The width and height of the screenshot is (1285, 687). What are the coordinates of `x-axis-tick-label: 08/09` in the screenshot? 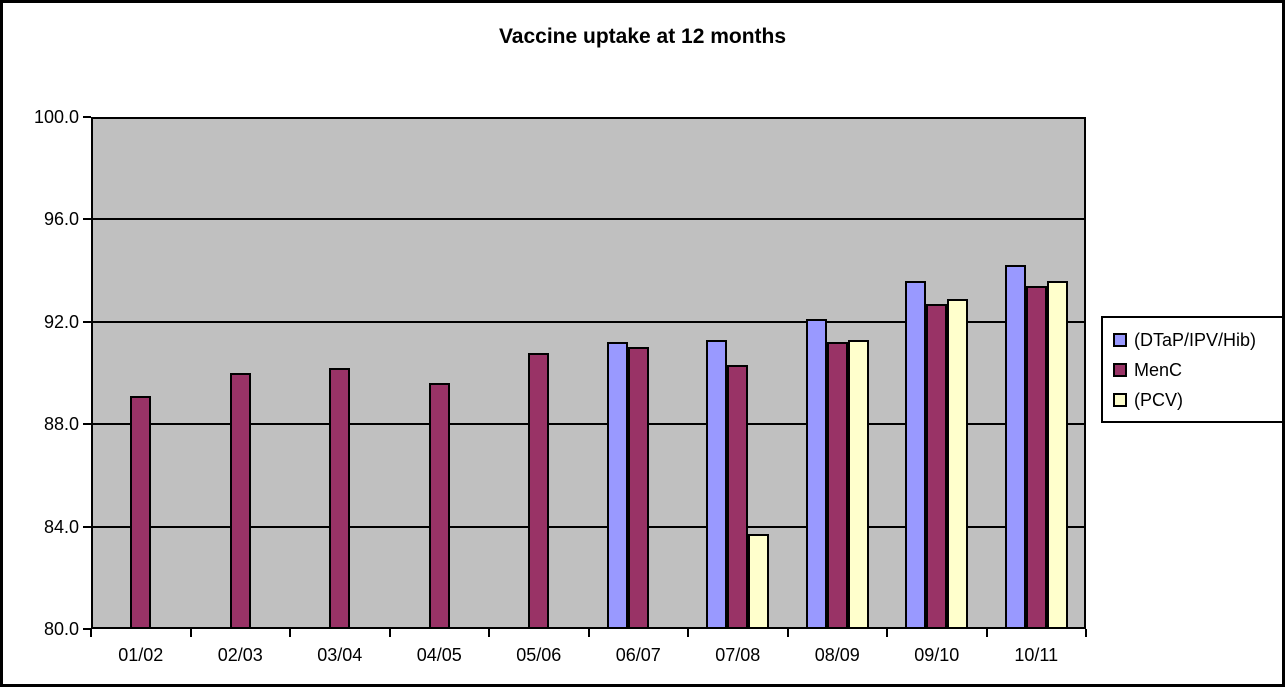 It's located at (837, 655).